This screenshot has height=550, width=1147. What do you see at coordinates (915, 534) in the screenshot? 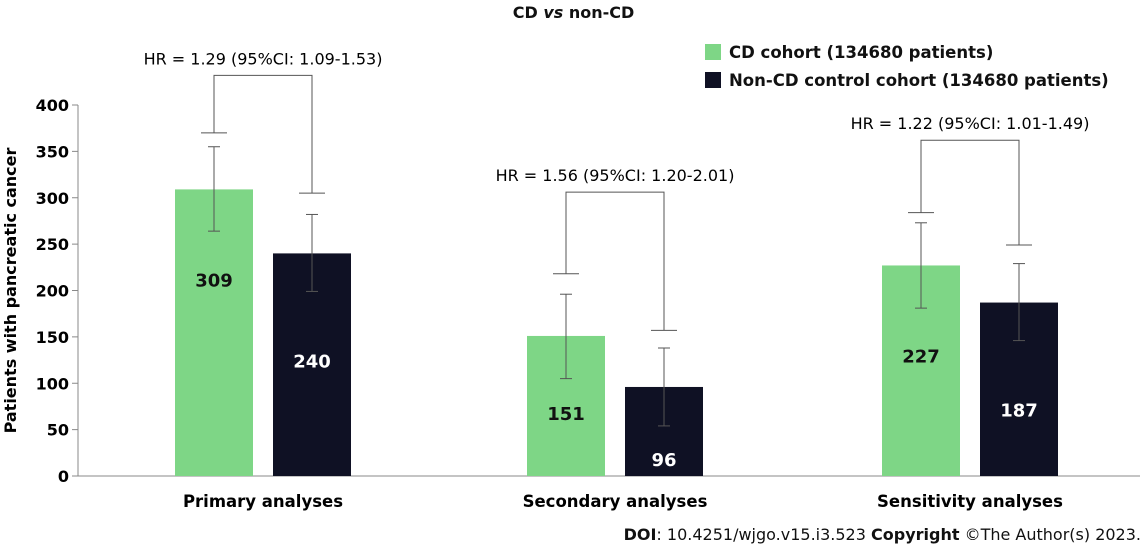
I see `copyright-label: Copyright` at bounding box center [915, 534].